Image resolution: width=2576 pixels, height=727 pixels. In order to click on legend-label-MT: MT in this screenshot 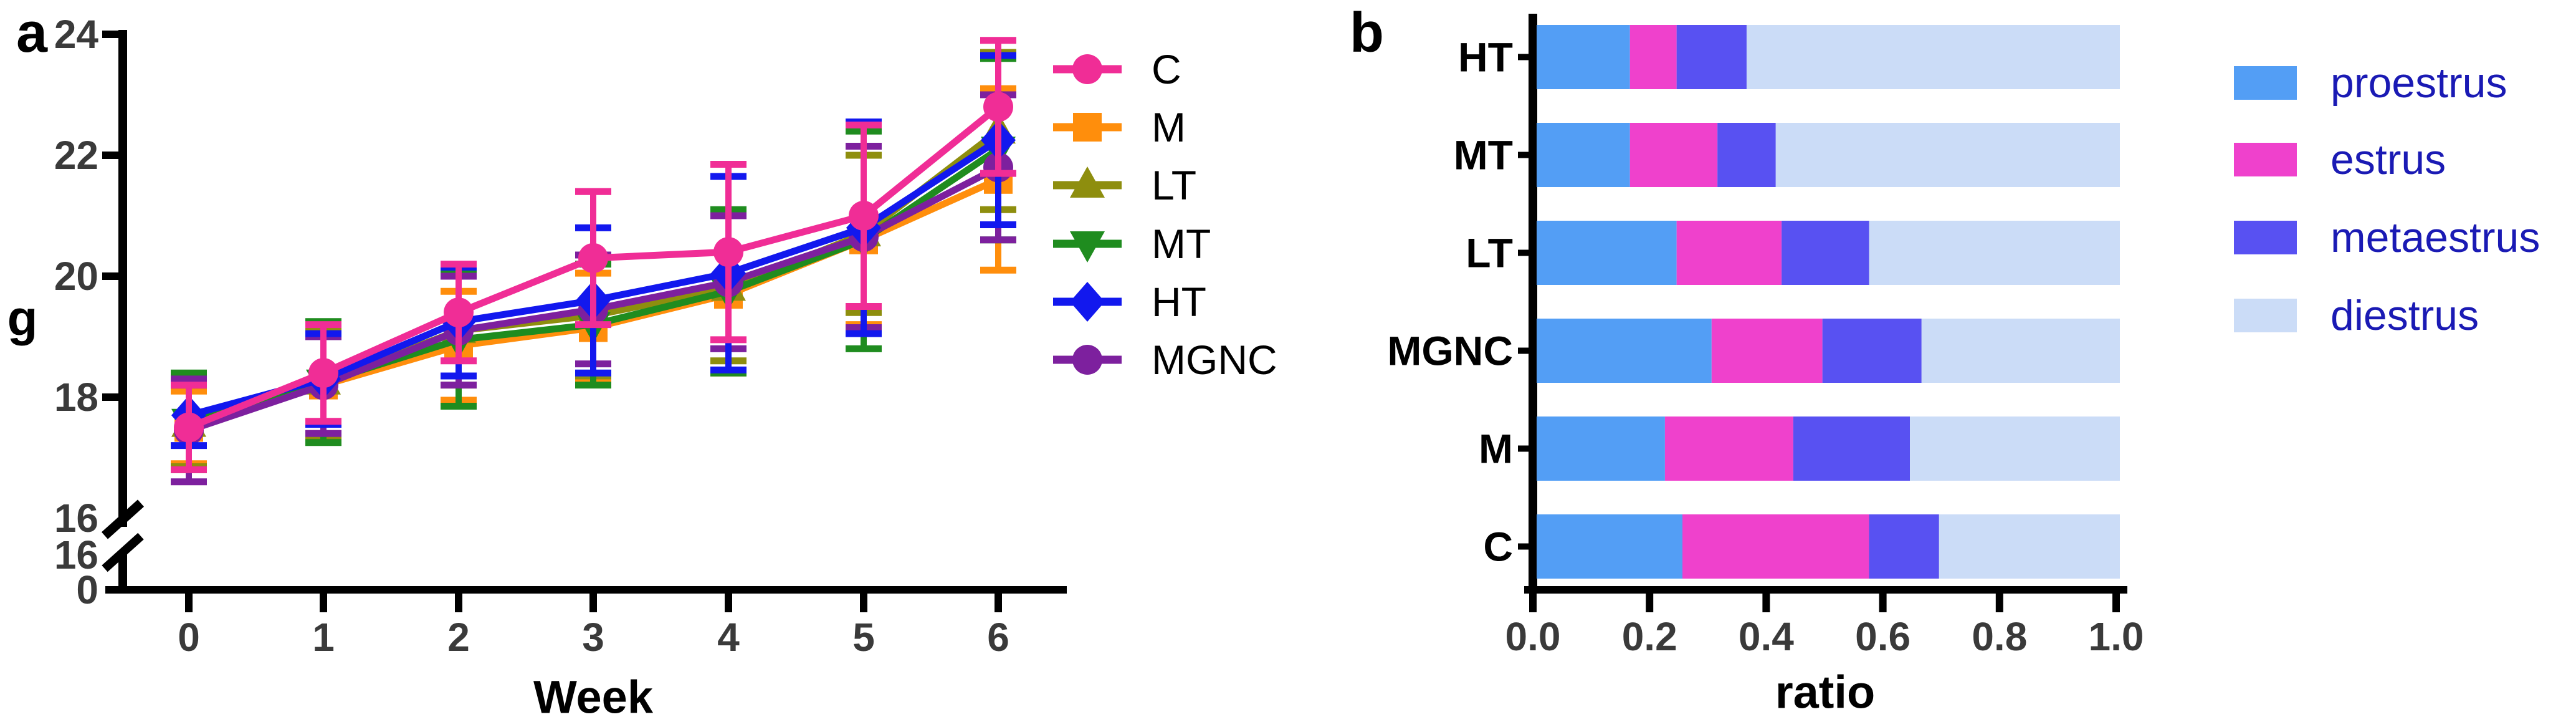, I will do `click(1181, 244)`.